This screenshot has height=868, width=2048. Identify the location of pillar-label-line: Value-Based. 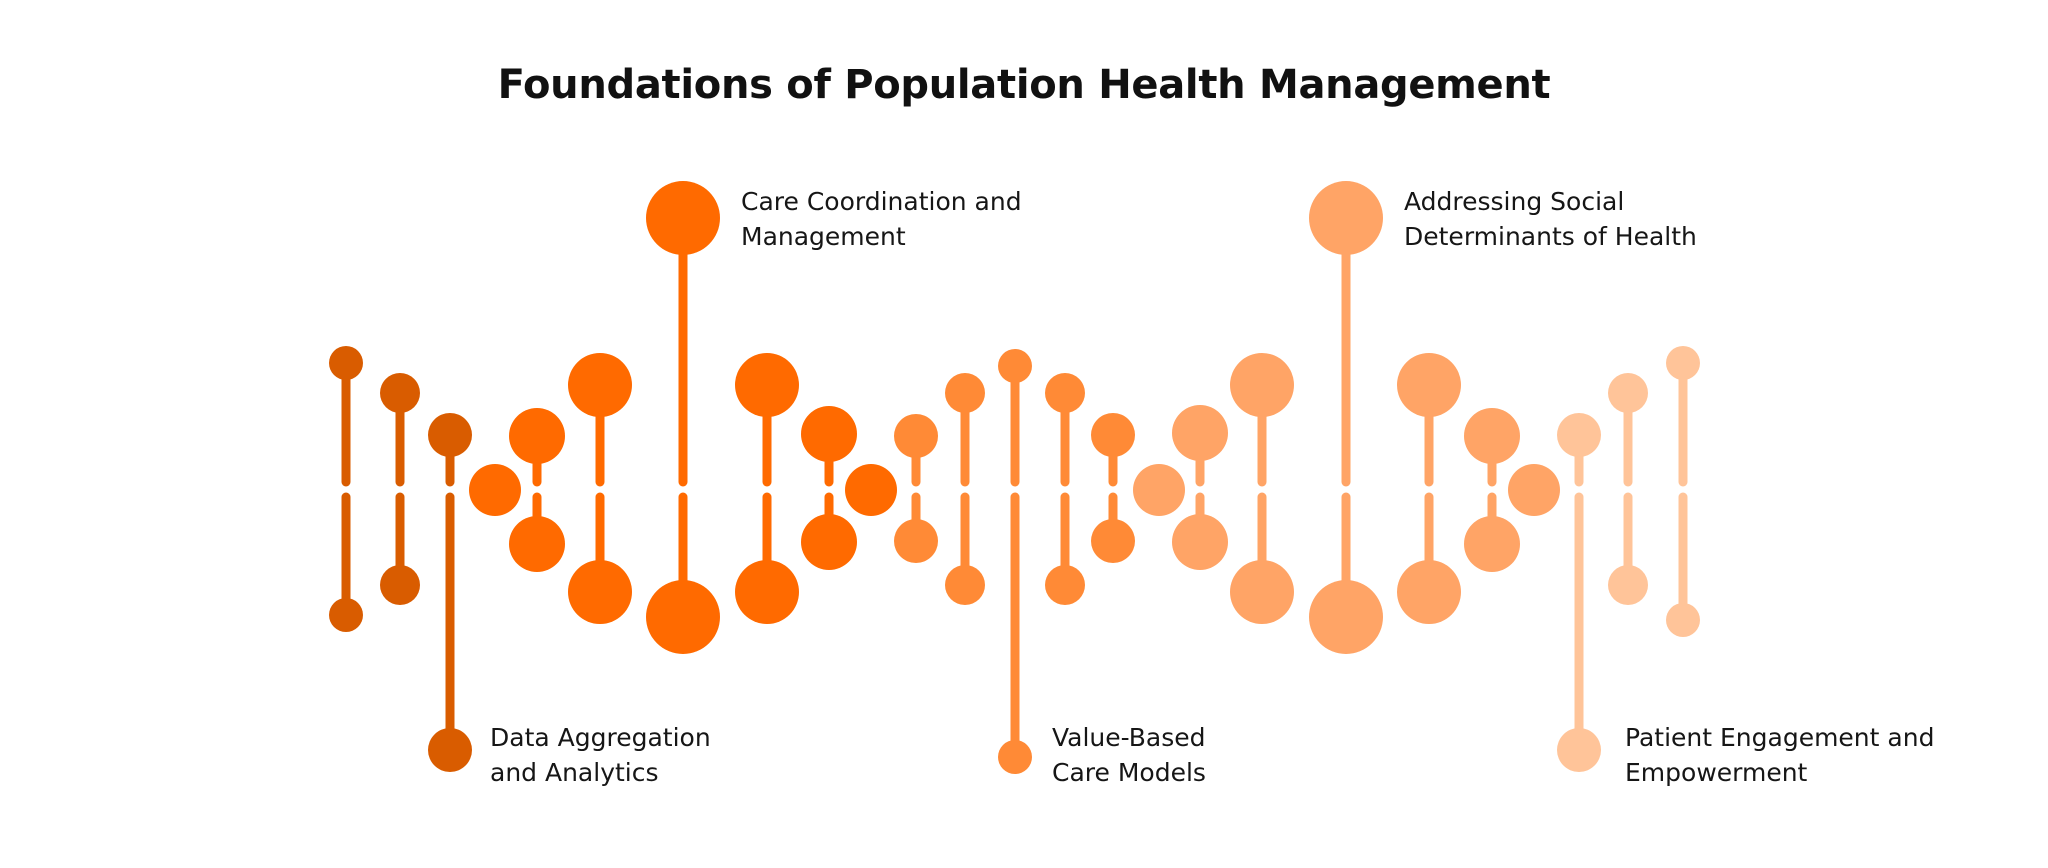
(1129, 737).